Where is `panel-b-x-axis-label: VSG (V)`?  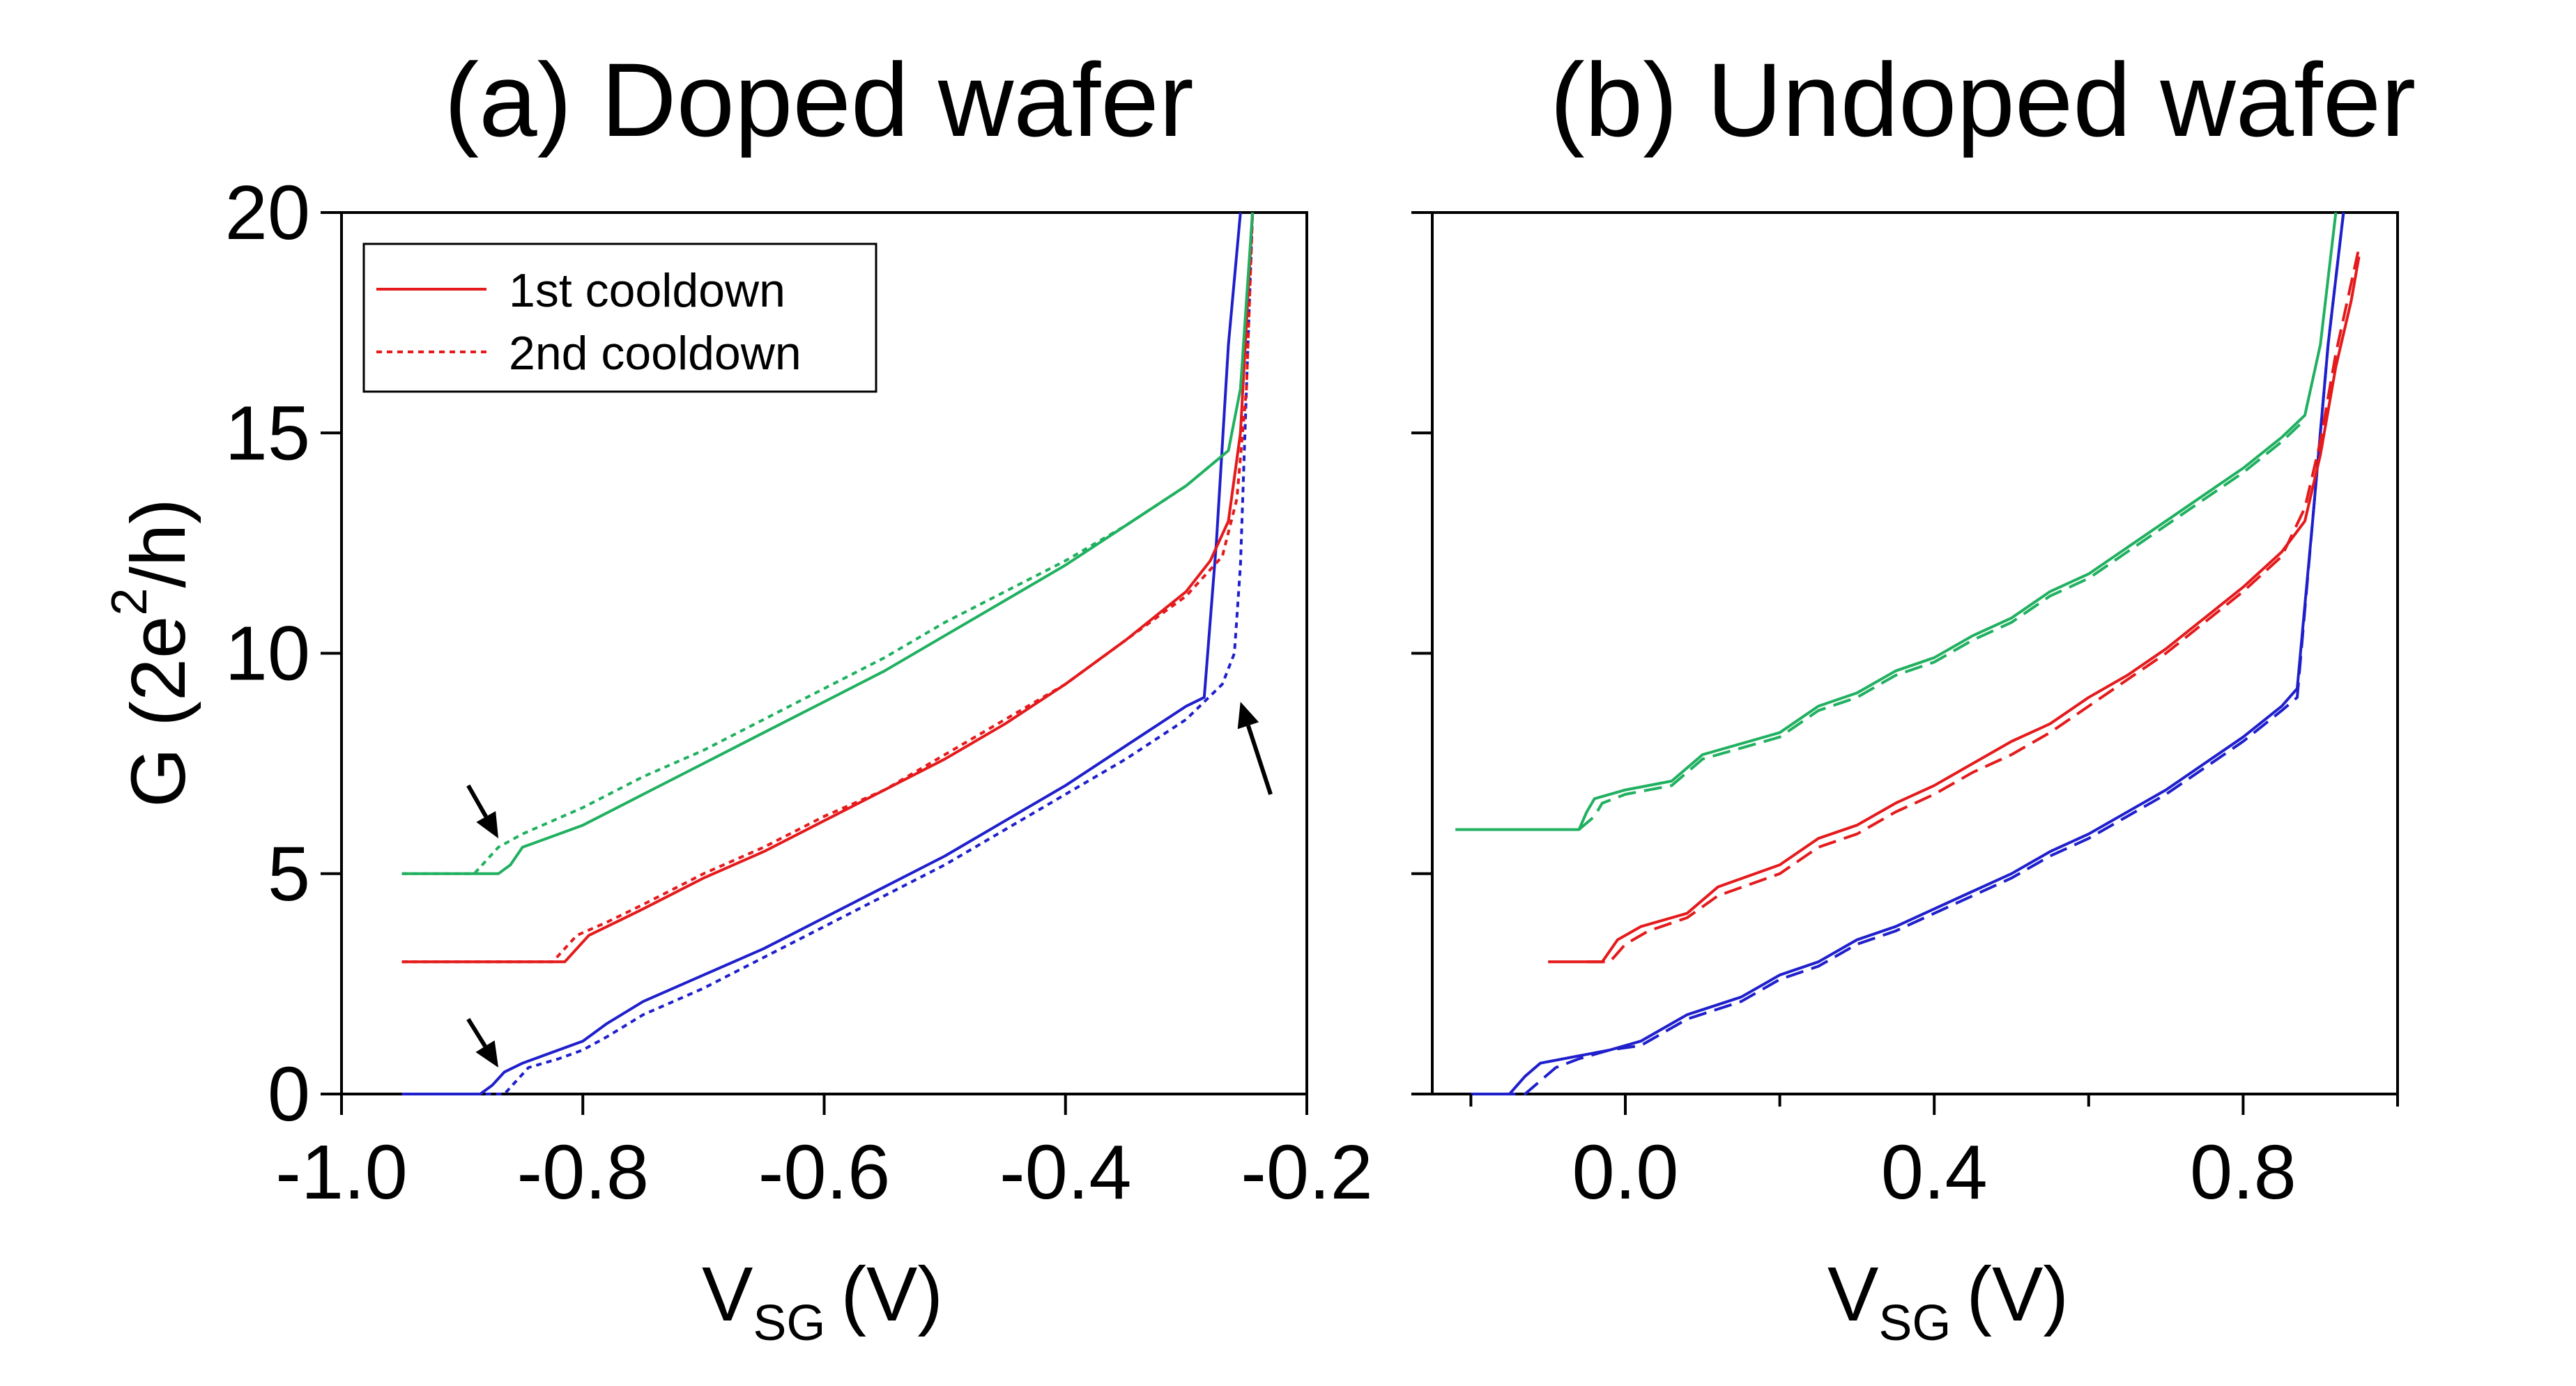 panel-b-x-axis-label: VSG (V) is located at coordinates (1948, 1301).